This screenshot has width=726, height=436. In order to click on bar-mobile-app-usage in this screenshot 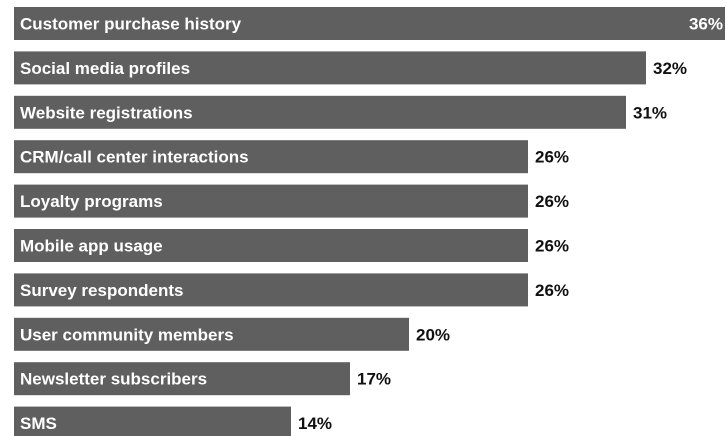, I will do `click(271, 245)`.